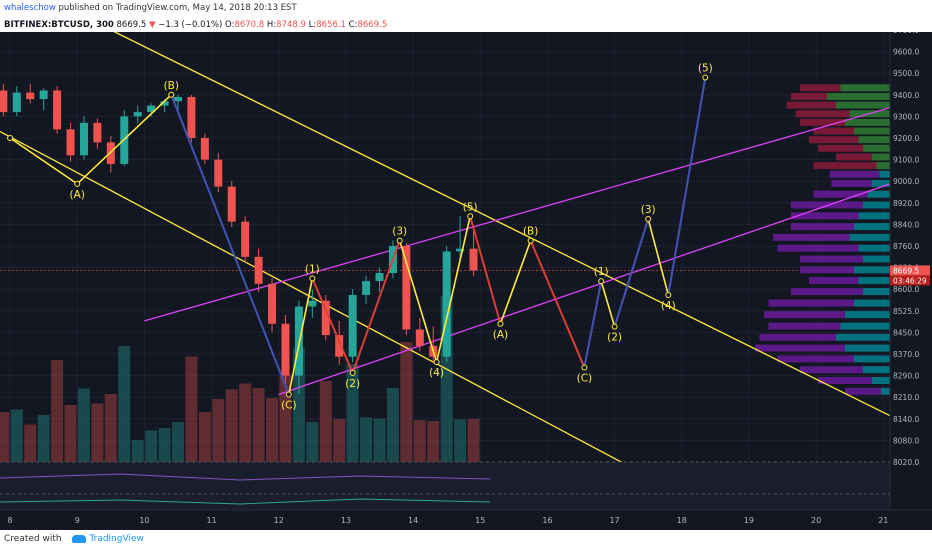 This screenshot has width=932, height=550. What do you see at coordinates (353, 25) in the screenshot?
I see `close-label: C:` at bounding box center [353, 25].